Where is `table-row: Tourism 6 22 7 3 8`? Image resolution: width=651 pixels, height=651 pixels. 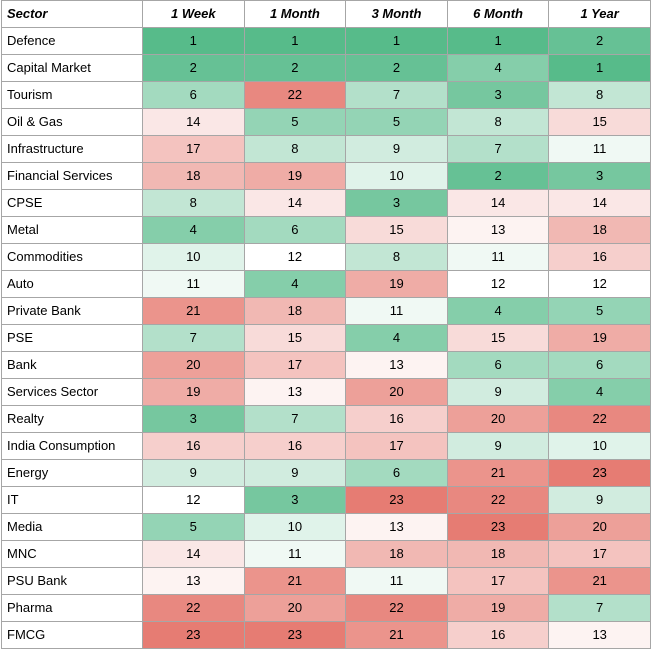 table-row: Tourism 6 22 7 3 8 is located at coordinates (326, 95).